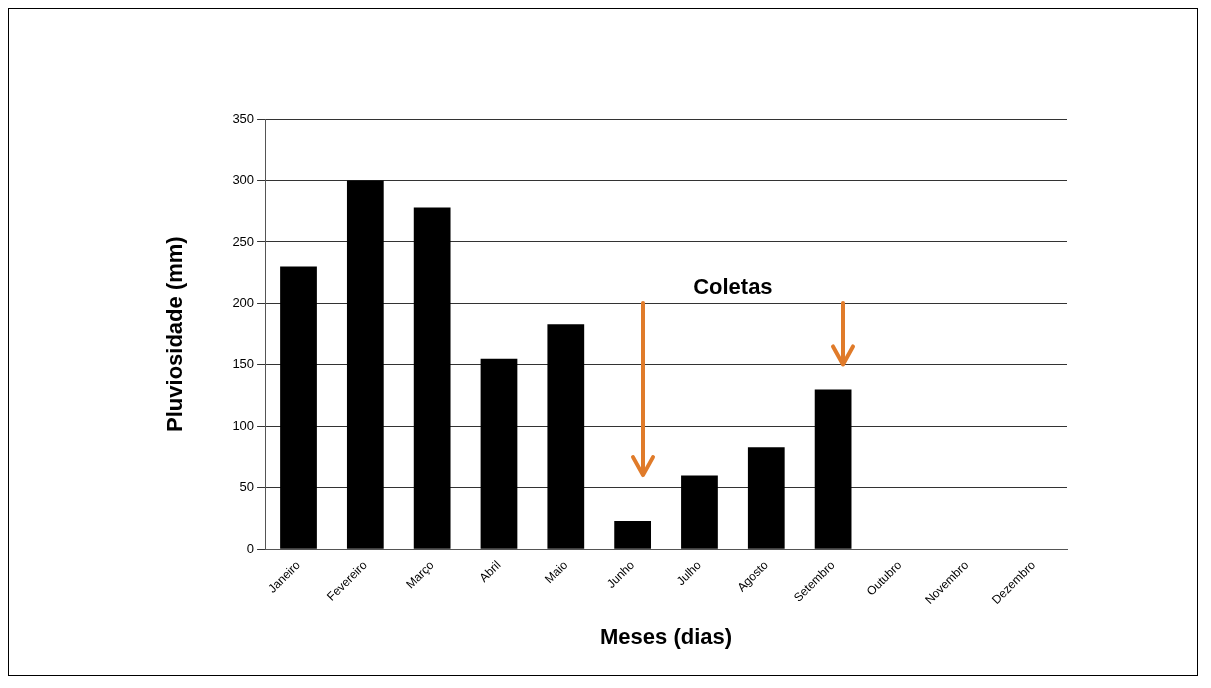  I want to click on y-tick-label: 300, so click(243, 180).